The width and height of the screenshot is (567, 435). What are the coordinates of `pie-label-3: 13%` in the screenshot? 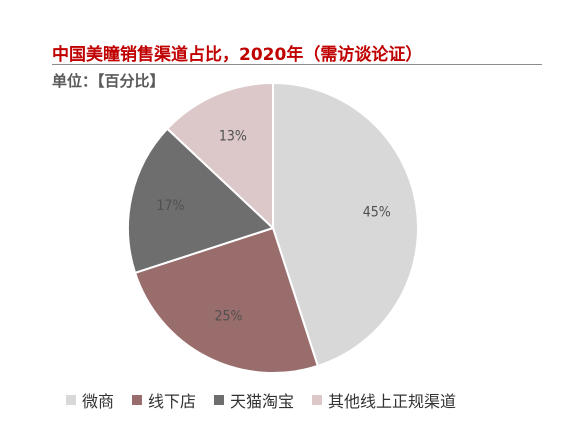 It's located at (233, 136).